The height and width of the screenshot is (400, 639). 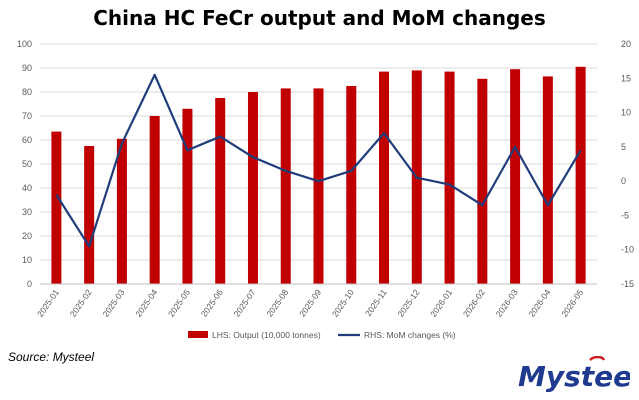 I want to click on x-tick-label: 2026-03, so click(x=507, y=303).